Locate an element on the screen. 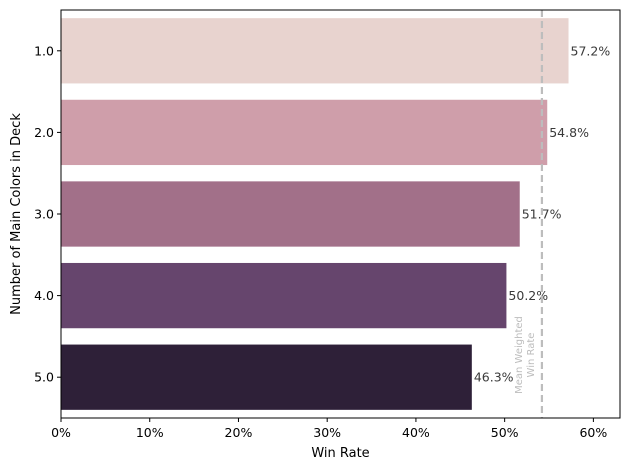  y-tick-label: 2.0 is located at coordinates (44, 132).